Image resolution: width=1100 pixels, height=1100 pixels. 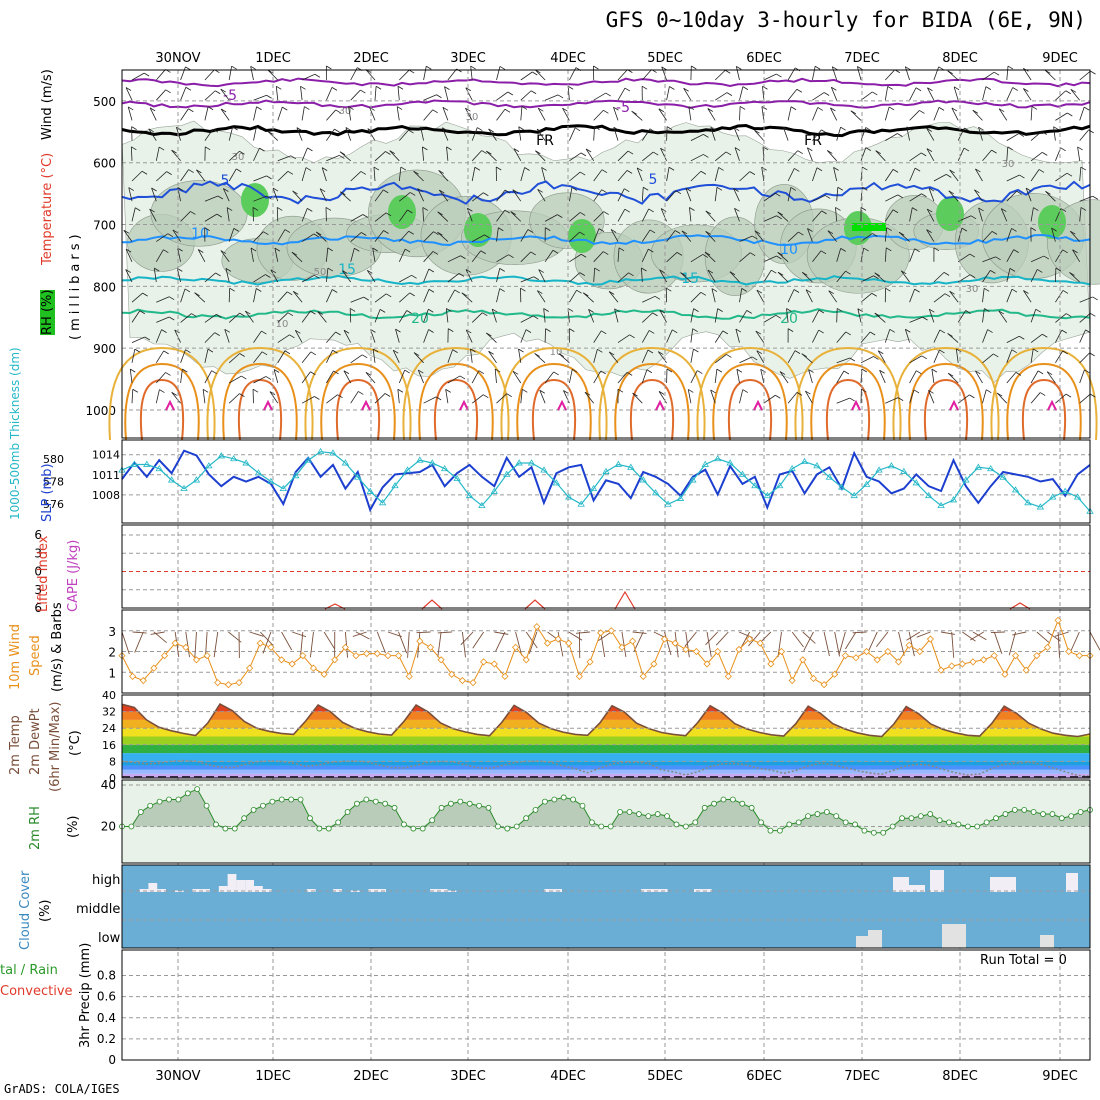 What do you see at coordinates (38, 572) in the screenshot?
I see `ytick-li-2: 0` at bounding box center [38, 572].